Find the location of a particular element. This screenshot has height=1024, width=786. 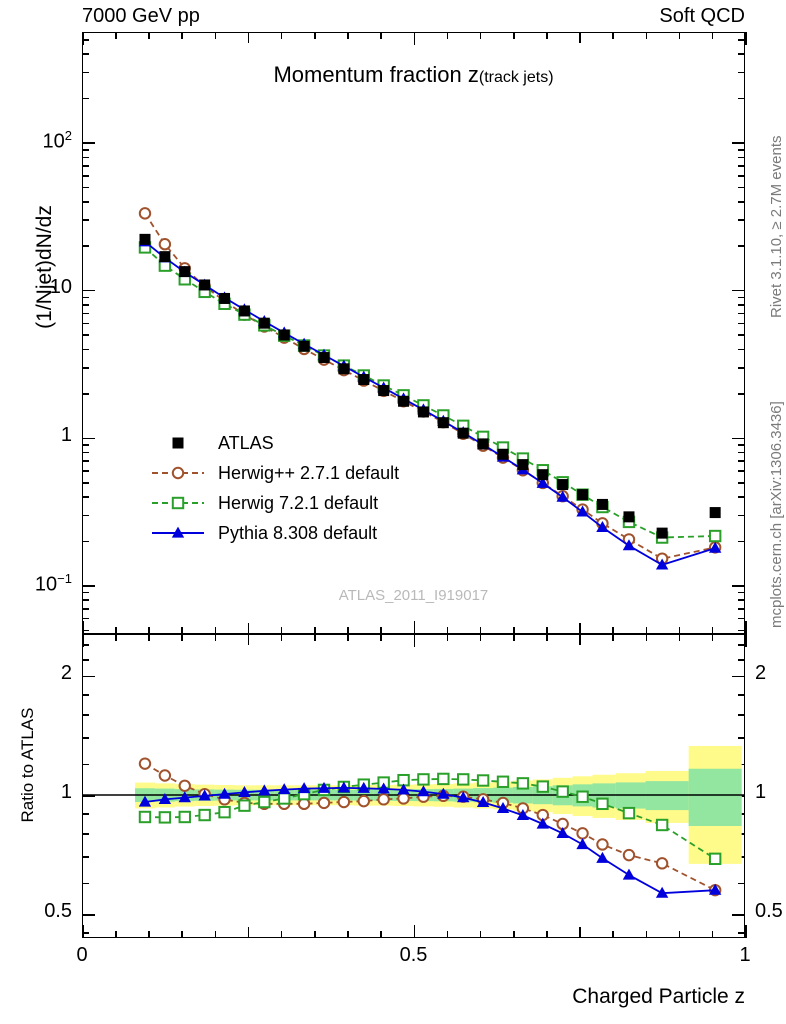

legend-entry-pythia: Pythia 8.308 default is located at coordinates (280, 533).